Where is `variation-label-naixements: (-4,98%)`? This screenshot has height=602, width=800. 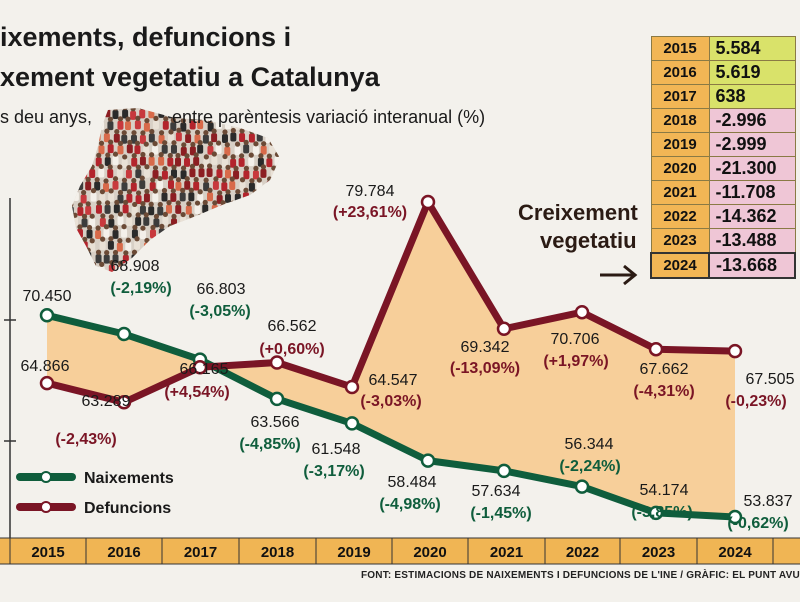 variation-label-naixements: (-4,98%) is located at coordinates (409, 504).